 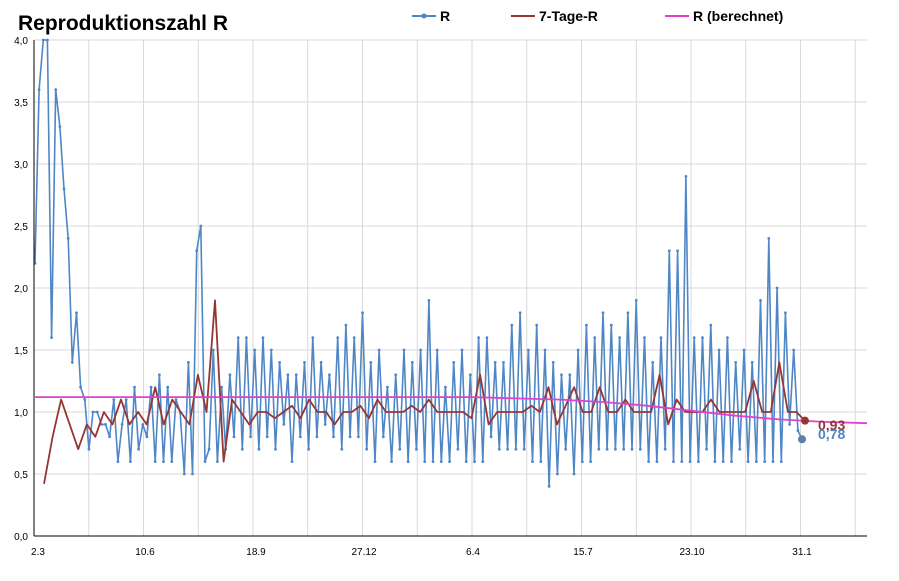 I want to click on chart-title: Reproduktionszahl R, so click(x=123, y=23).